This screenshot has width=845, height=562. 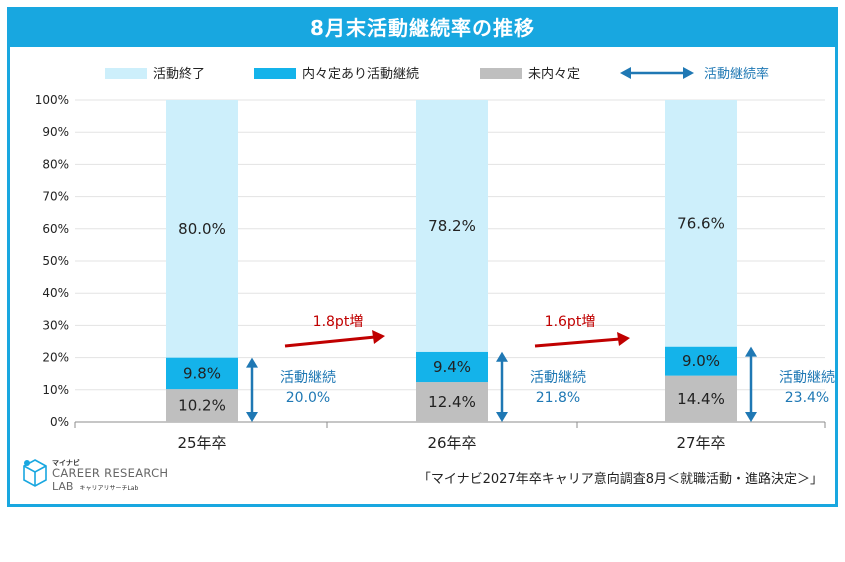 I want to click on continuation-value: 20.0%, so click(x=308, y=398).